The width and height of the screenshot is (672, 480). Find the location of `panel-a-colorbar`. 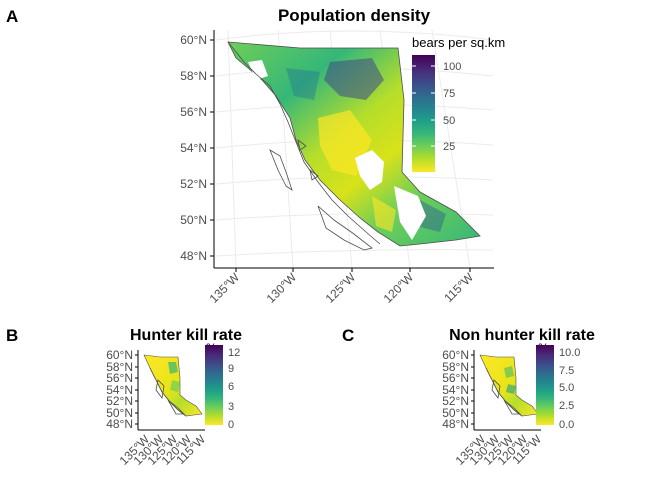

panel-a-colorbar is located at coordinates (423, 113).